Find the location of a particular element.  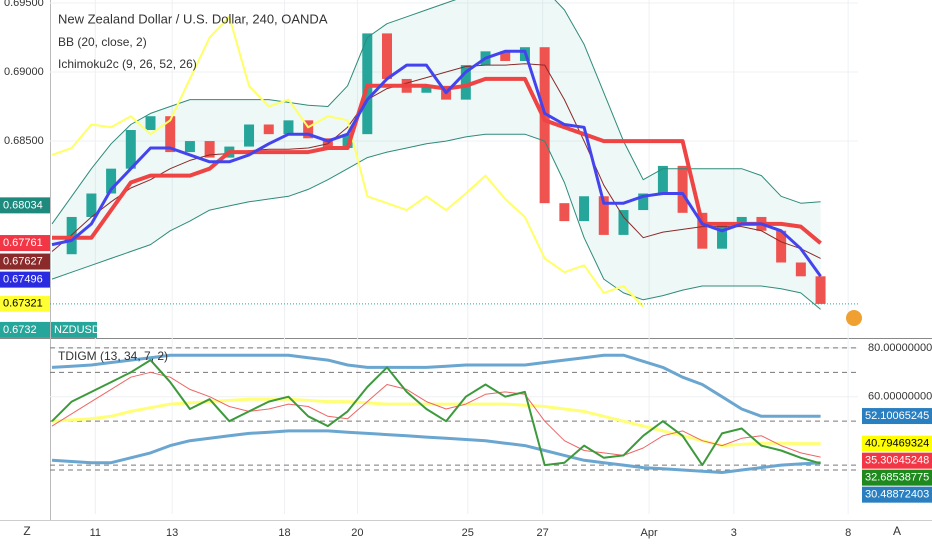

price-tag-label: 0.67627 is located at coordinates (23, 261).